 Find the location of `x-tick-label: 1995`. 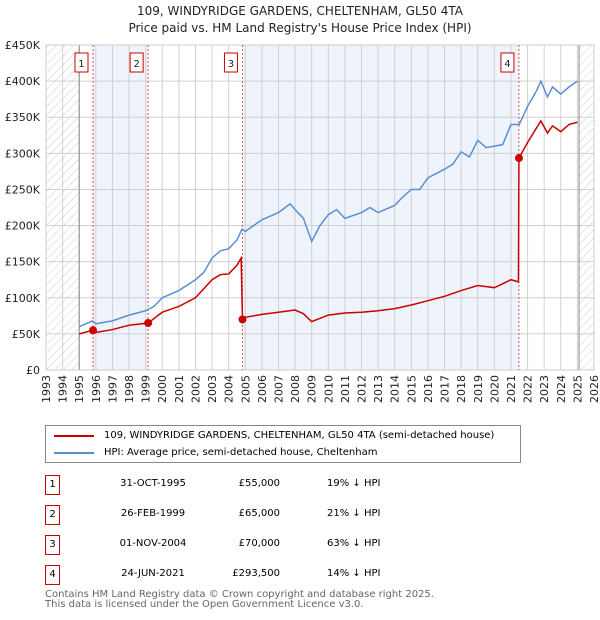

x-tick-label: 1995 is located at coordinates (79, 389).